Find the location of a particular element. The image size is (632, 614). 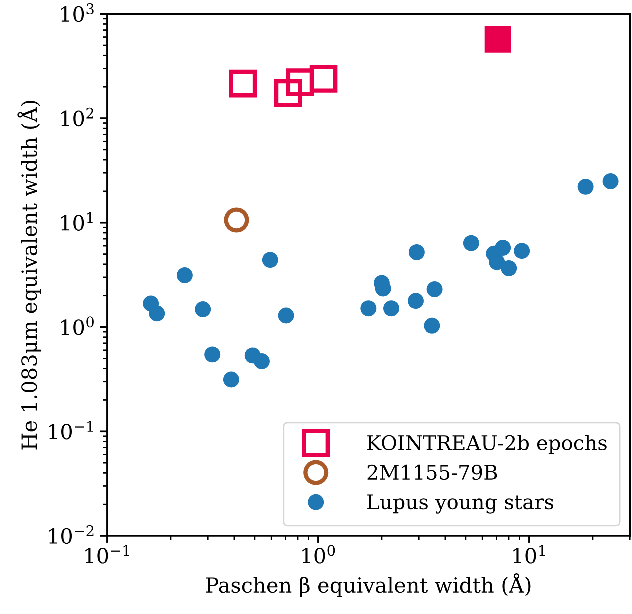

y-tick-label: 10$^{2}$ is located at coordinates (78, 117).